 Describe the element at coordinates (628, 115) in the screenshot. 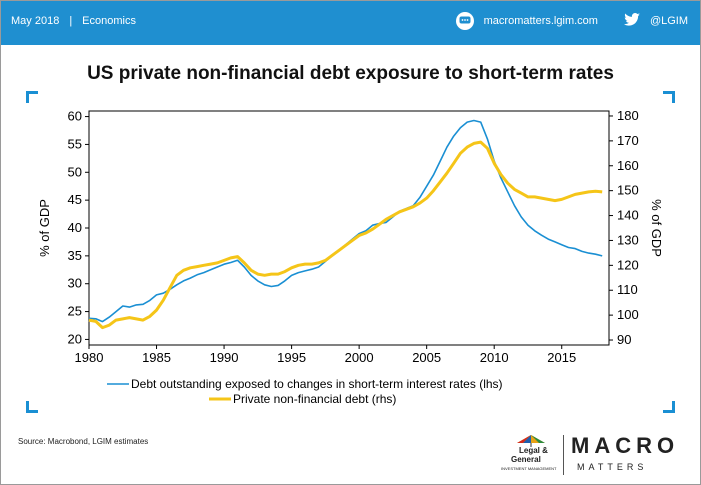

I see `y-right-tick-label: 180` at that location.